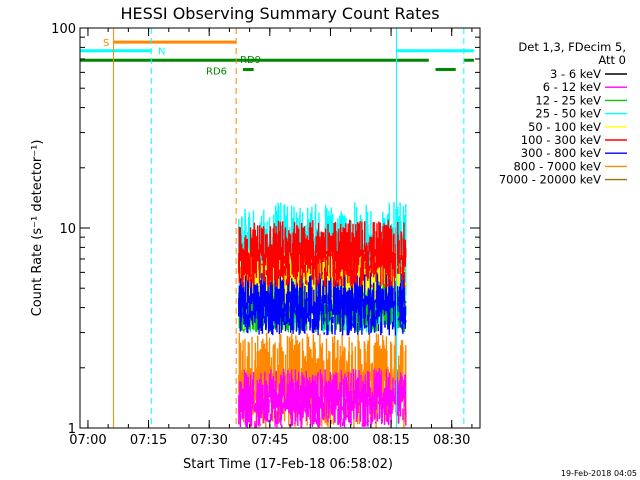  Describe the element at coordinates (575, 74) in the screenshot. I see `legend-label: 3 - 6 keV` at that location.